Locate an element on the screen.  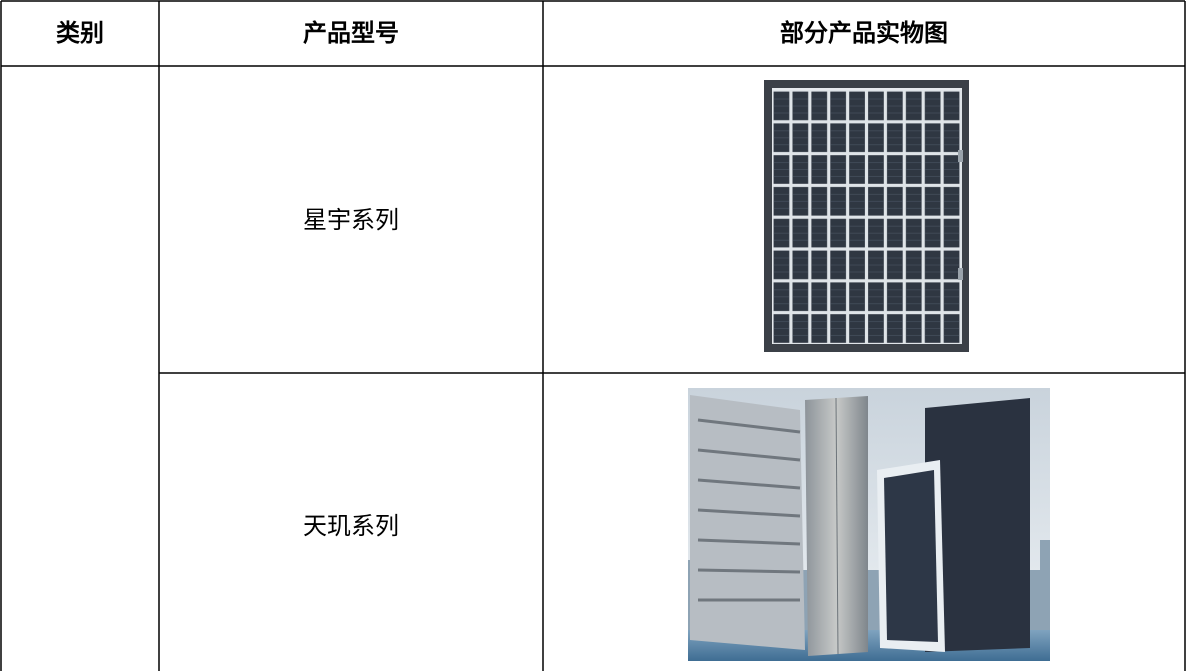
product-scene-image is located at coordinates (869, 524).